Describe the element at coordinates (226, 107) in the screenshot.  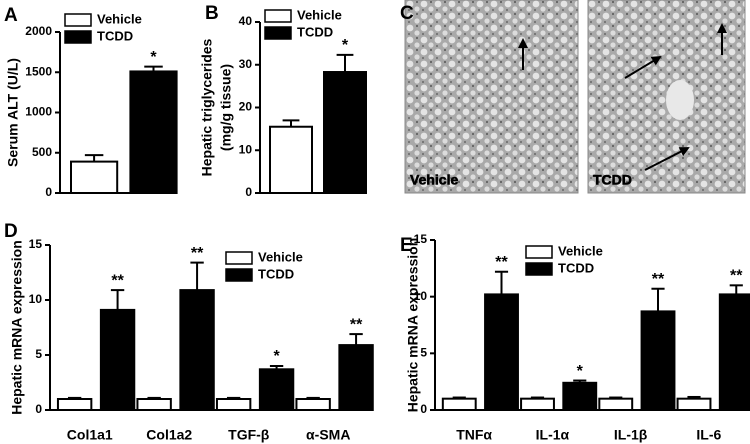
I see `y-axis-label: (mg/g tissue)` at that location.